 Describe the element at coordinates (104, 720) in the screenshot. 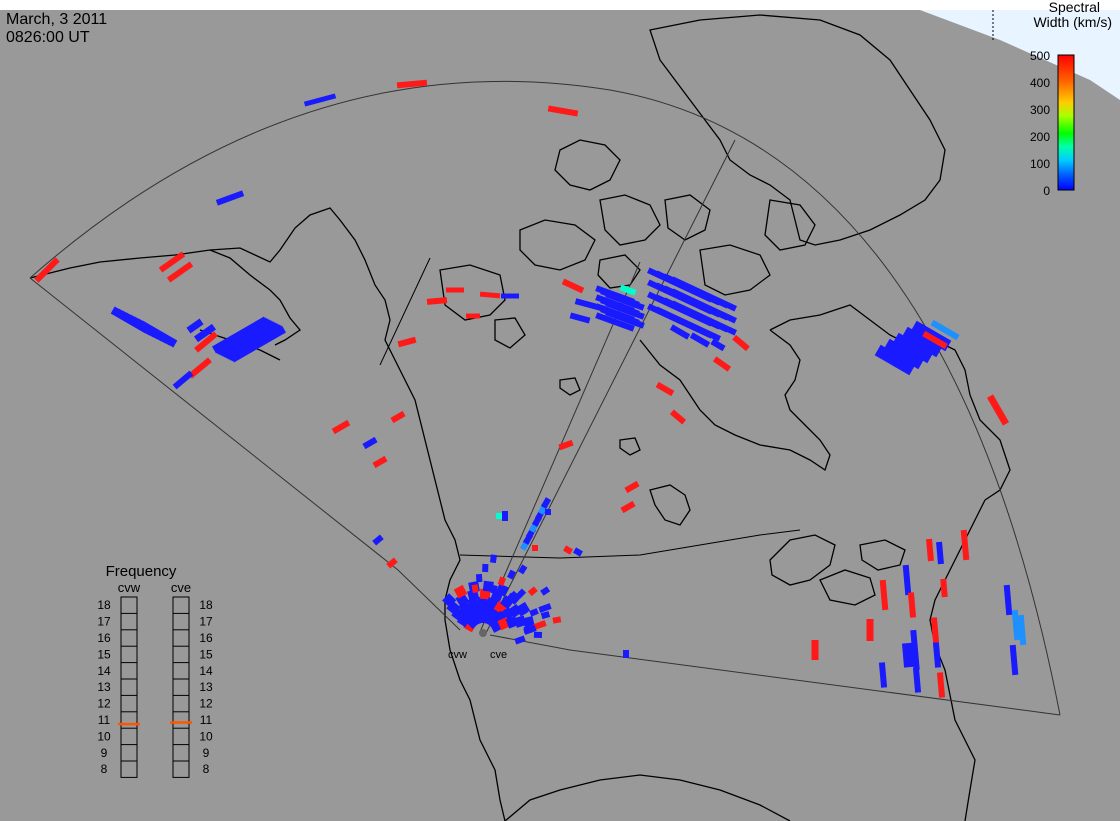

I see `frequency-tick-label: 11` at that location.